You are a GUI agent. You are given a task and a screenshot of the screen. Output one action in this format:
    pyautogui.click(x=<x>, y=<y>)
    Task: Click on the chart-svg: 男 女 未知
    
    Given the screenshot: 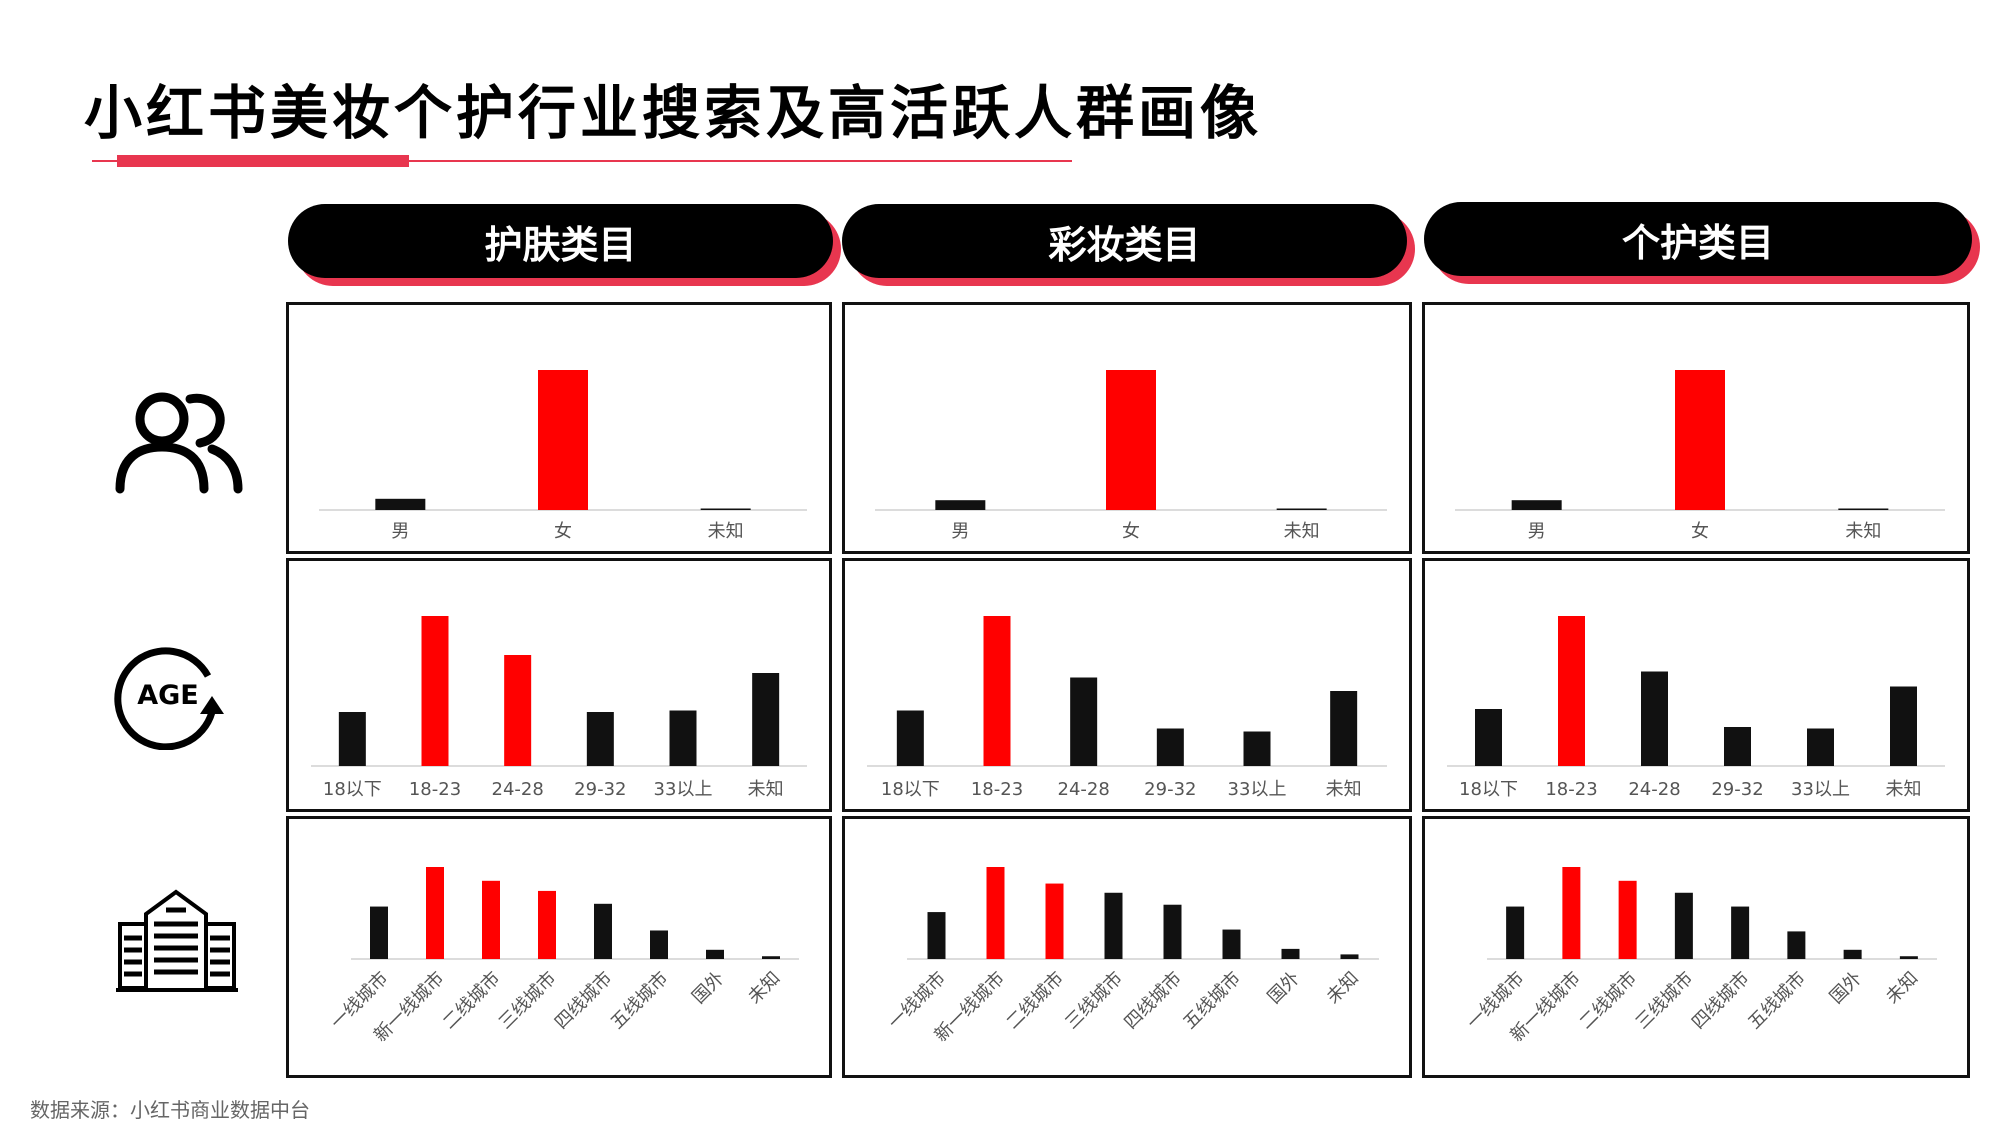 What is the action you would take?
    pyautogui.click(x=1131, y=456)
    